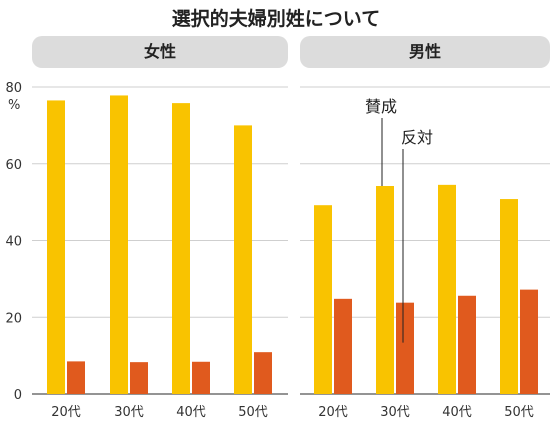  I want to click on panel-header-female: 女性, so click(160, 52).